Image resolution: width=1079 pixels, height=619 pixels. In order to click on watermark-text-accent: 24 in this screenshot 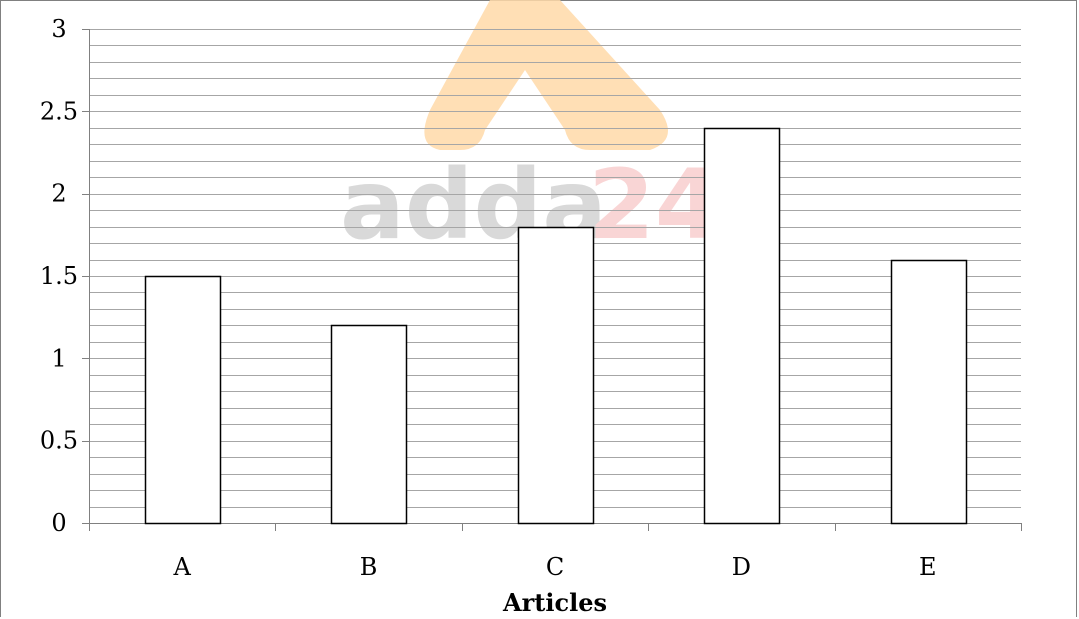, I will do `click(655, 205)`.